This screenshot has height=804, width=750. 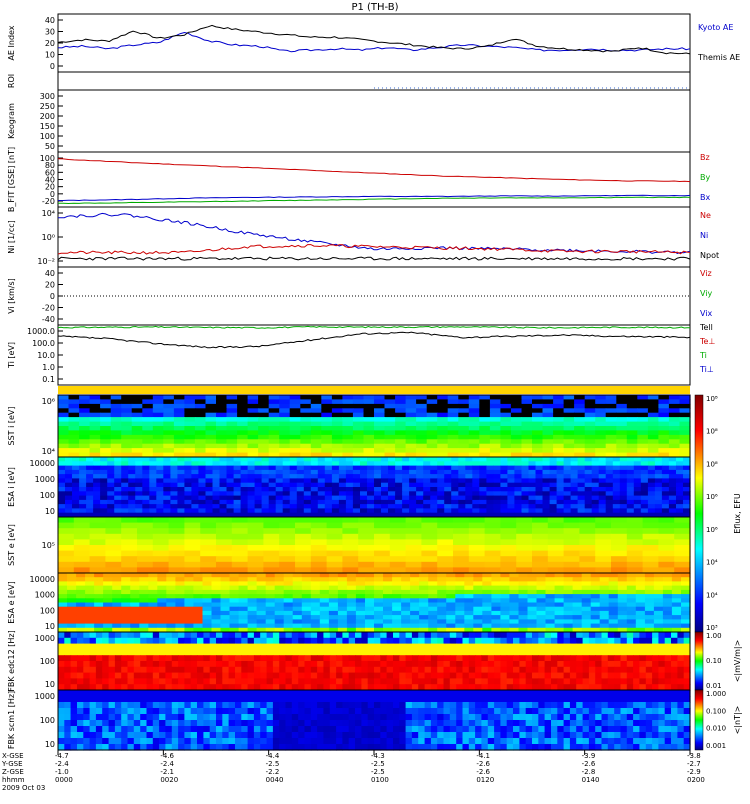 I want to click on sst_elec-ytick: 10⁵, so click(x=48, y=545).